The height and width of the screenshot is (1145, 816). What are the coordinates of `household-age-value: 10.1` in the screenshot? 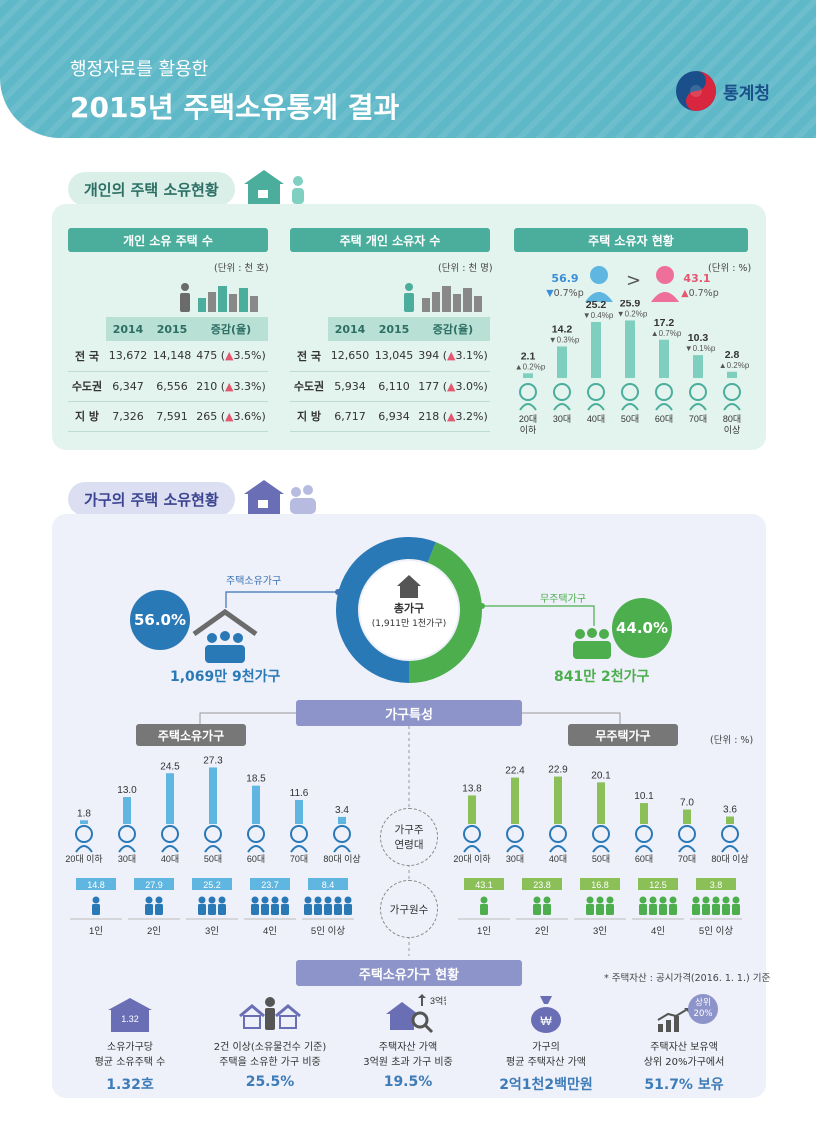 It's located at (644, 796).